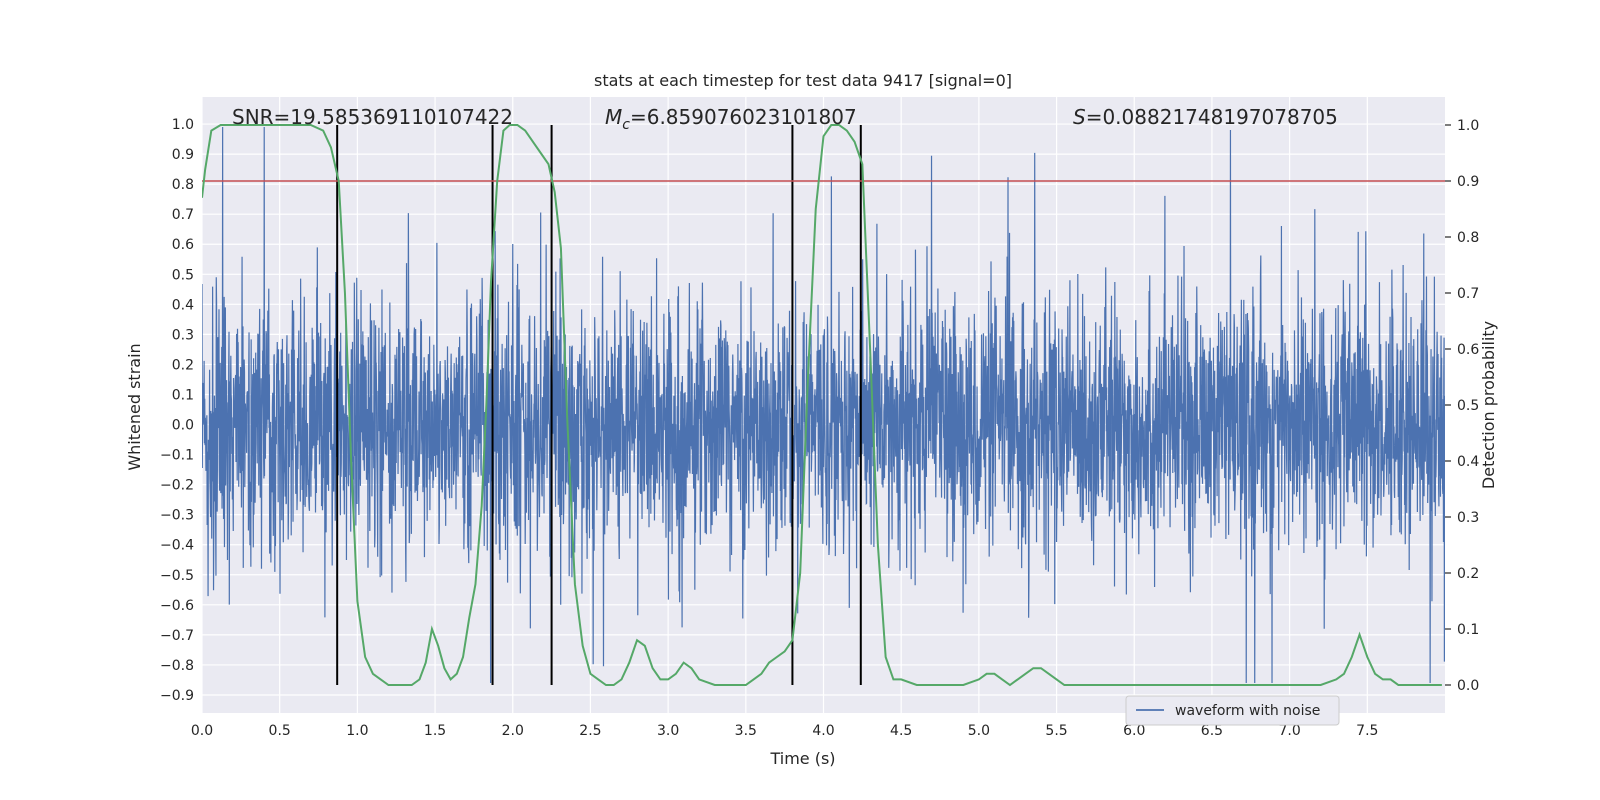 This screenshot has width=1600, height=800. What do you see at coordinates (1134, 731) in the screenshot?
I see `x-tick-label: 6.0` at bounding box center [1134, 731].